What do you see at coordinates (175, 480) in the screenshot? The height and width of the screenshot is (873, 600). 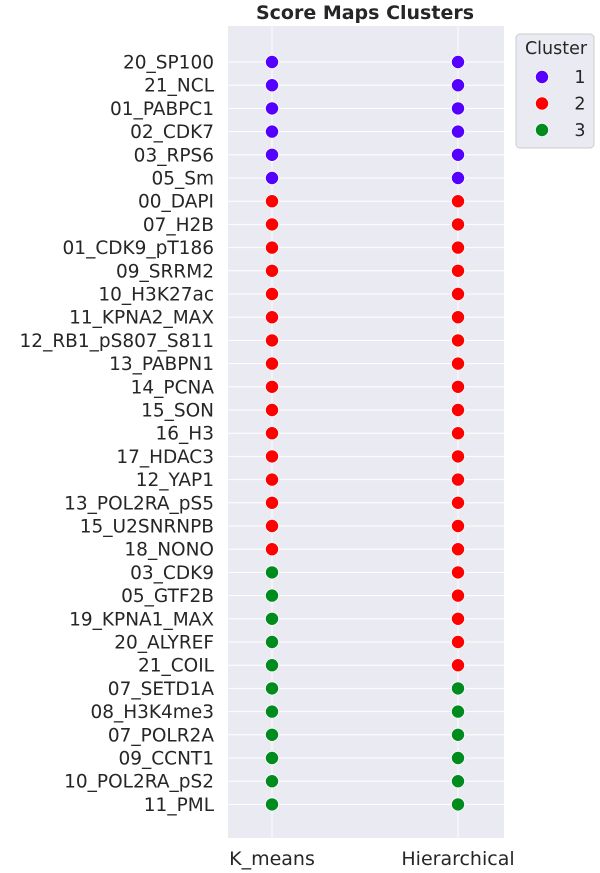 I see `y-tick-label: 12_YAP1` at bounding box center [175, 480].